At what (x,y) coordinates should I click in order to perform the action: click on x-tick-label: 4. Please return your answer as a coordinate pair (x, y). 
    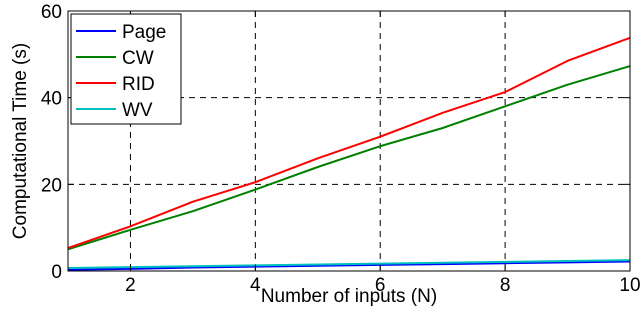
    Looking at the image, I should click on (255, 285).